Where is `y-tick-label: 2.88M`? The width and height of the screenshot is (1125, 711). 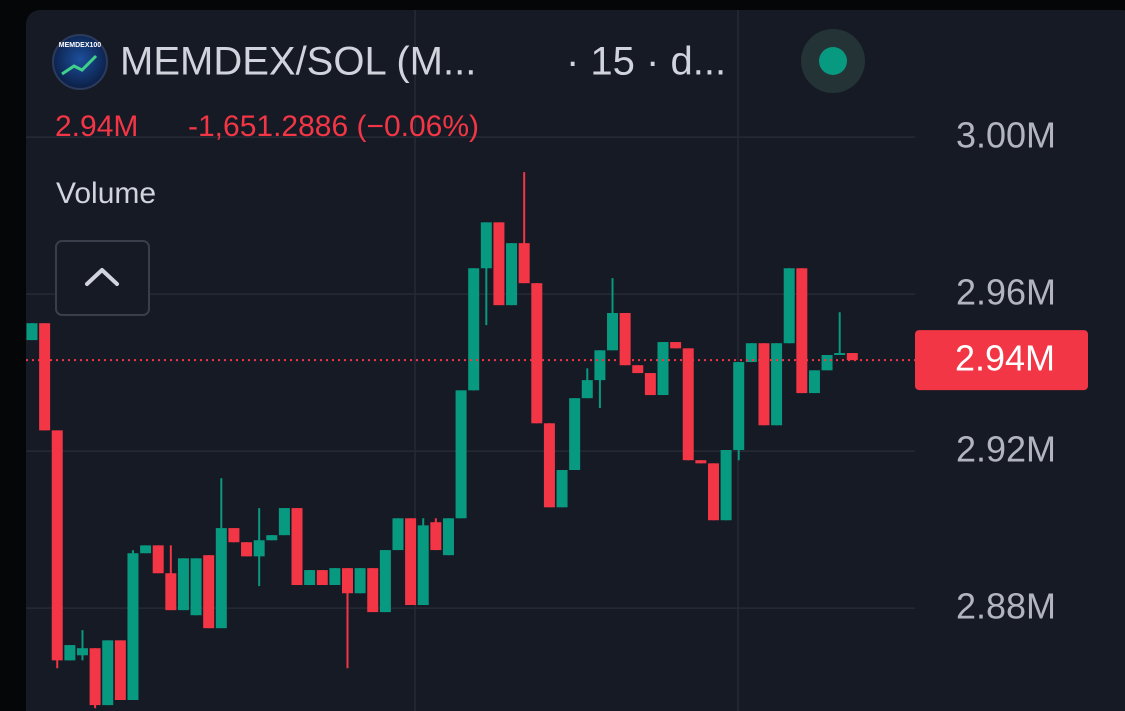
y-tick-label: 2.88M is located at coordinates (1006, 606).